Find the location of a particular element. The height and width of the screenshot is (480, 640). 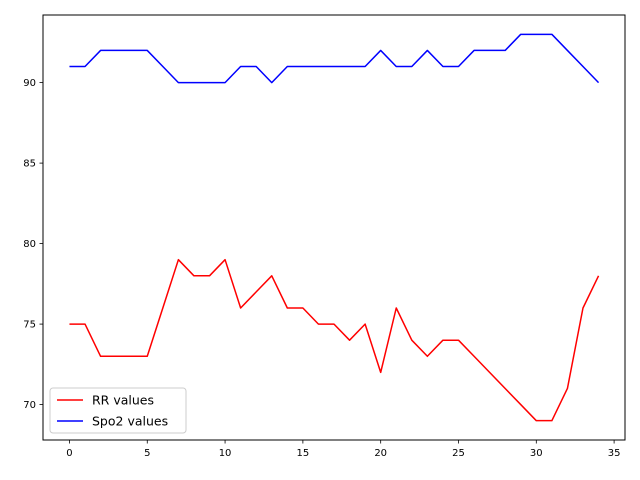

legend: RR values Spo2 values is located at coordinates (118, 410).